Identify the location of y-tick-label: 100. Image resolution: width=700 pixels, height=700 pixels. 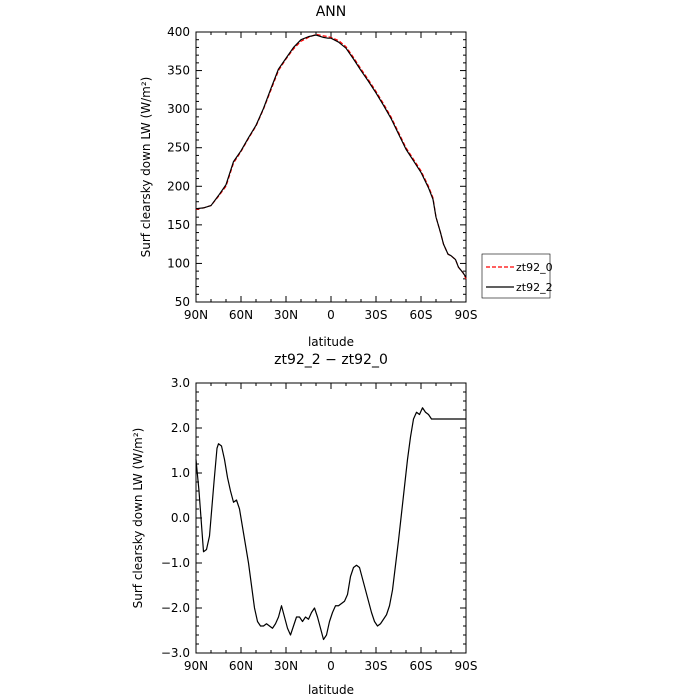
(178, 263).